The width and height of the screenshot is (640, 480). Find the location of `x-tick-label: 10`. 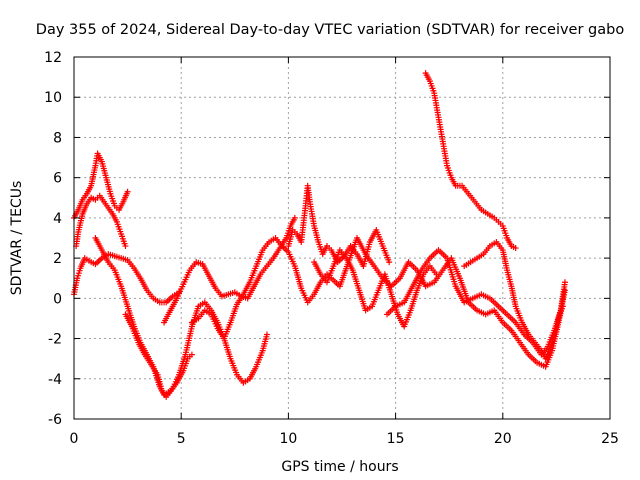

x-tick-label: 10 is located at coordinates (288, 439).